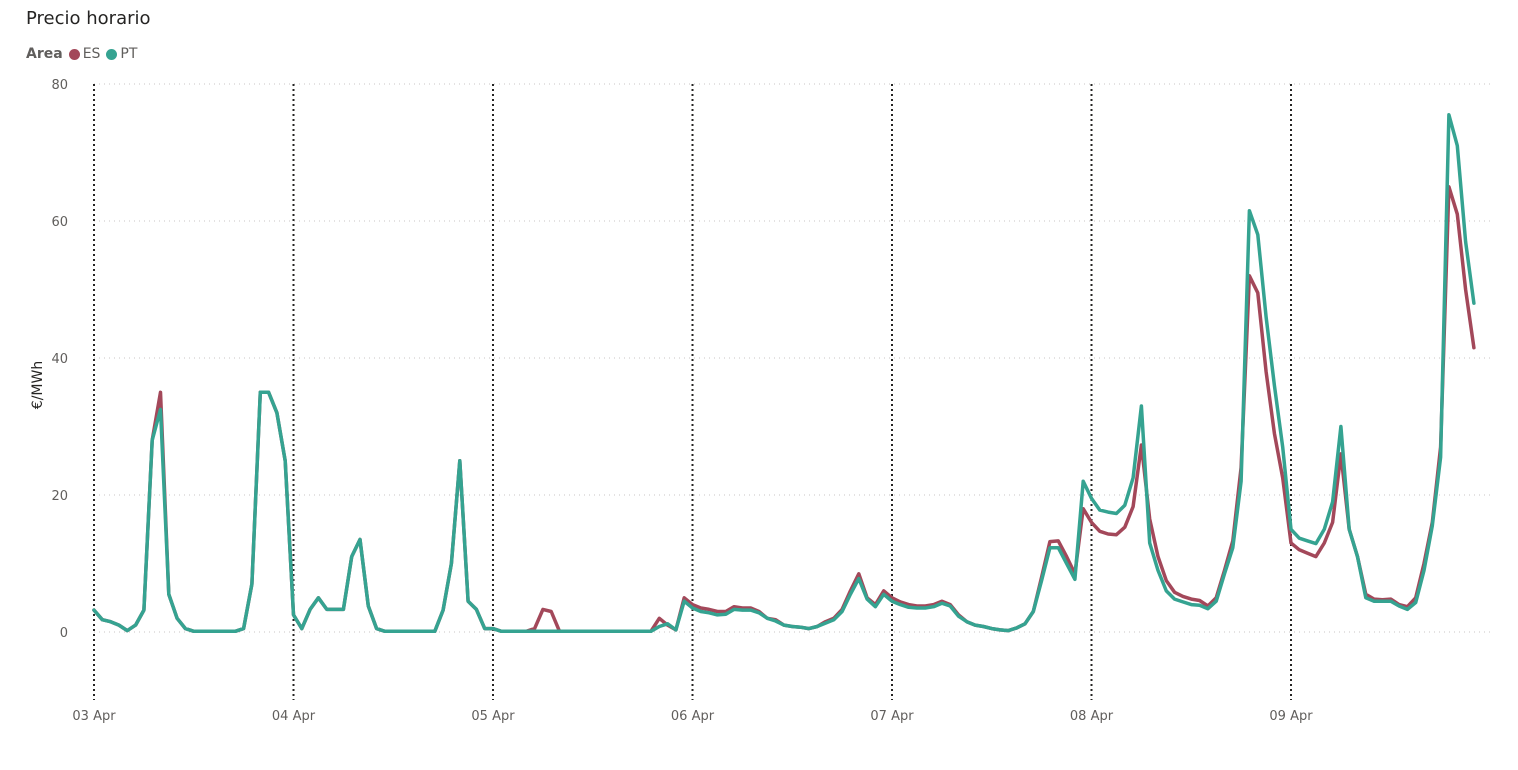 The image size is (1518, 770). I want to click on y-tick-label: 80, so click(59, 85).